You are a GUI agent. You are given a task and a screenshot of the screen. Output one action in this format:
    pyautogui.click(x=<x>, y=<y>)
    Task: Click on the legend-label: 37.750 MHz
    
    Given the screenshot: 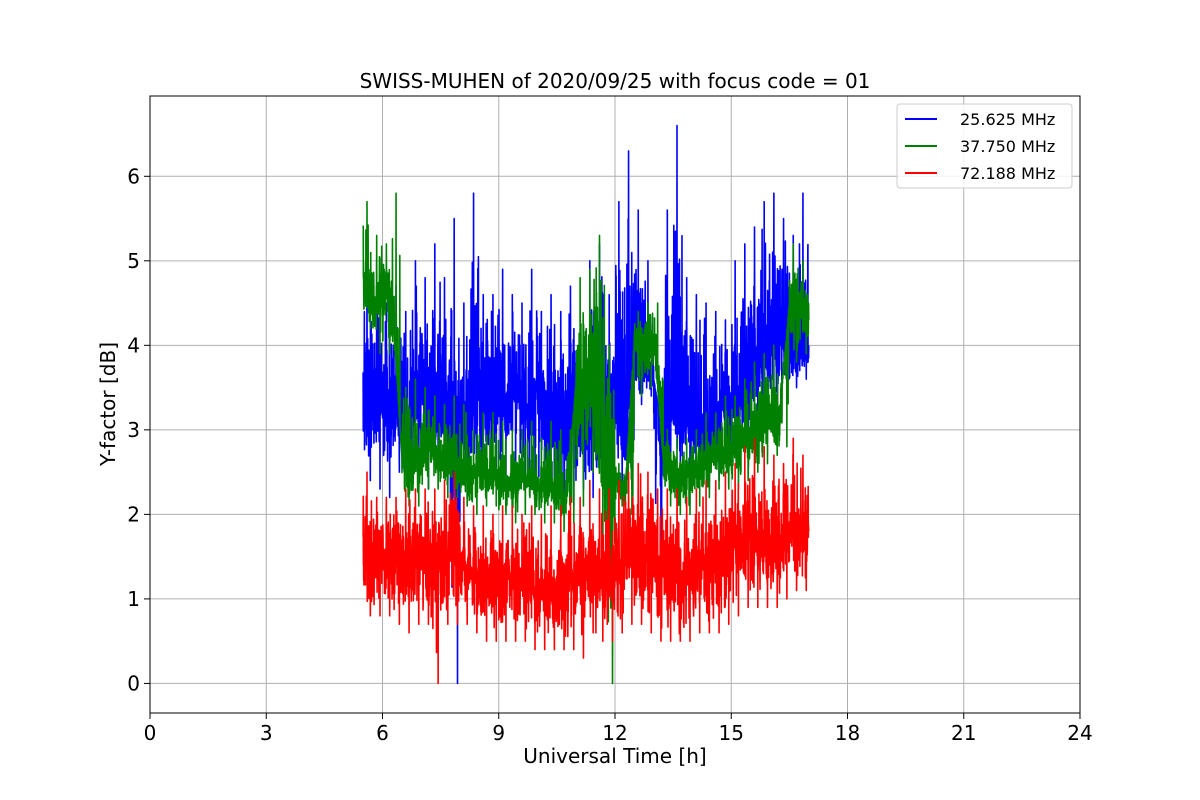 What is the action you would take?
    pyautogui.click(x=1007, y=146)
    